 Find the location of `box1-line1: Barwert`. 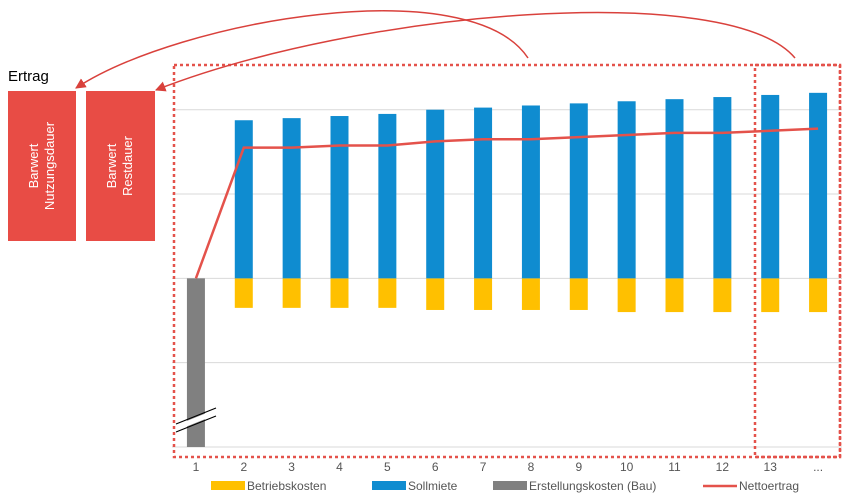

box1-line1: Barwert is located at coordinates (33, 165).